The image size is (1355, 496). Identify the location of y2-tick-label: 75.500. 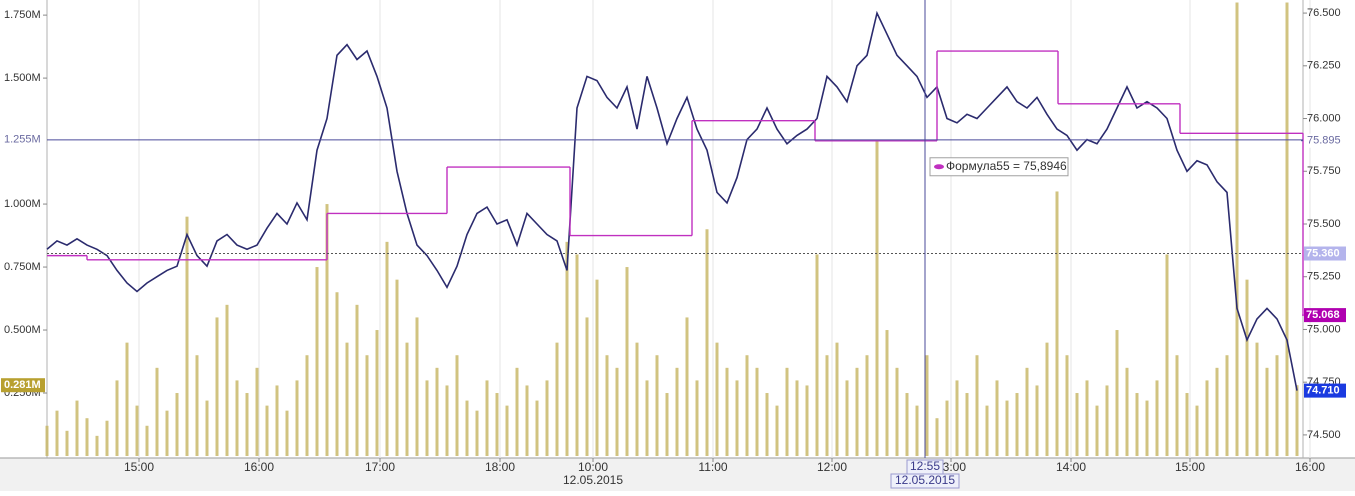
(1324, 224).